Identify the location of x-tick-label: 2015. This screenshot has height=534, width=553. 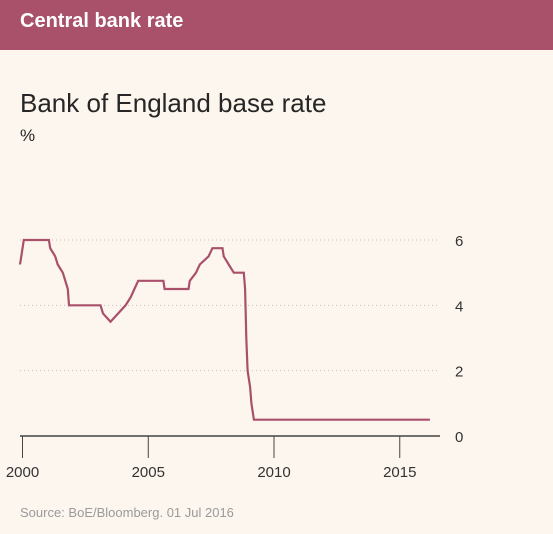
(399, 472).